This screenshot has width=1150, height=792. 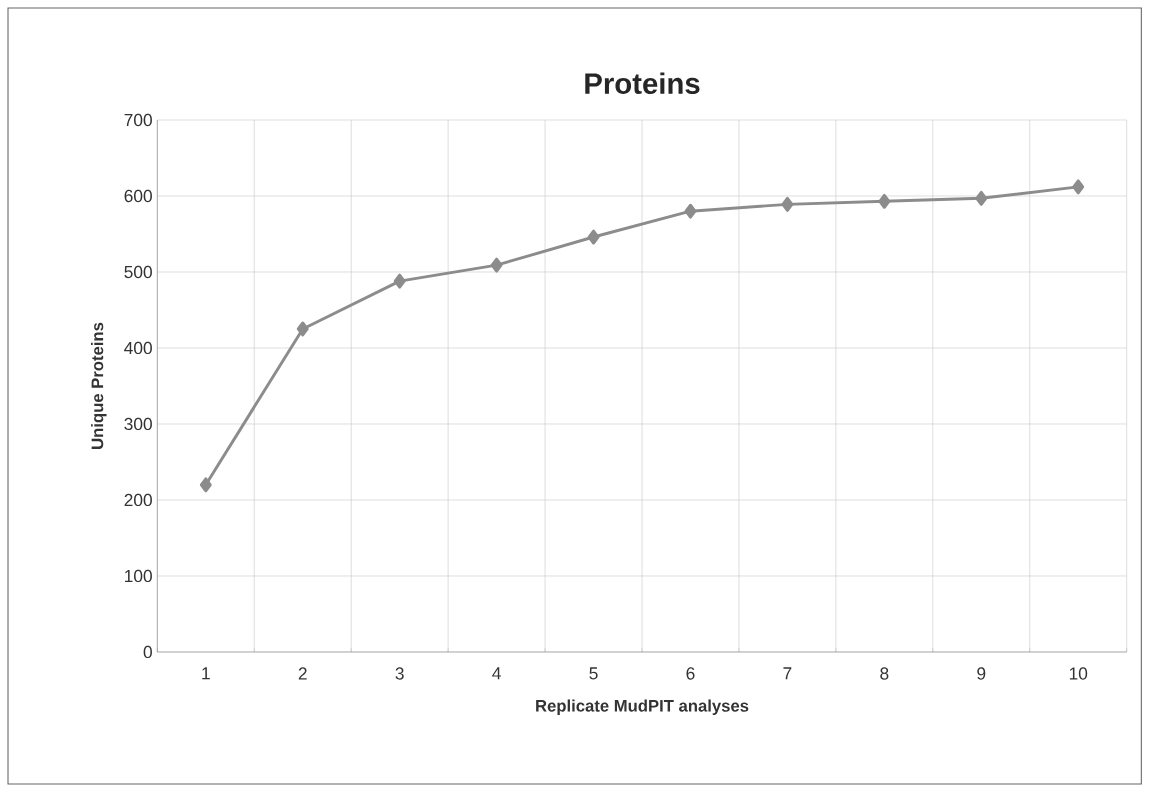 I want to click on x-tick-label: 1, so click(x=206, y=673).